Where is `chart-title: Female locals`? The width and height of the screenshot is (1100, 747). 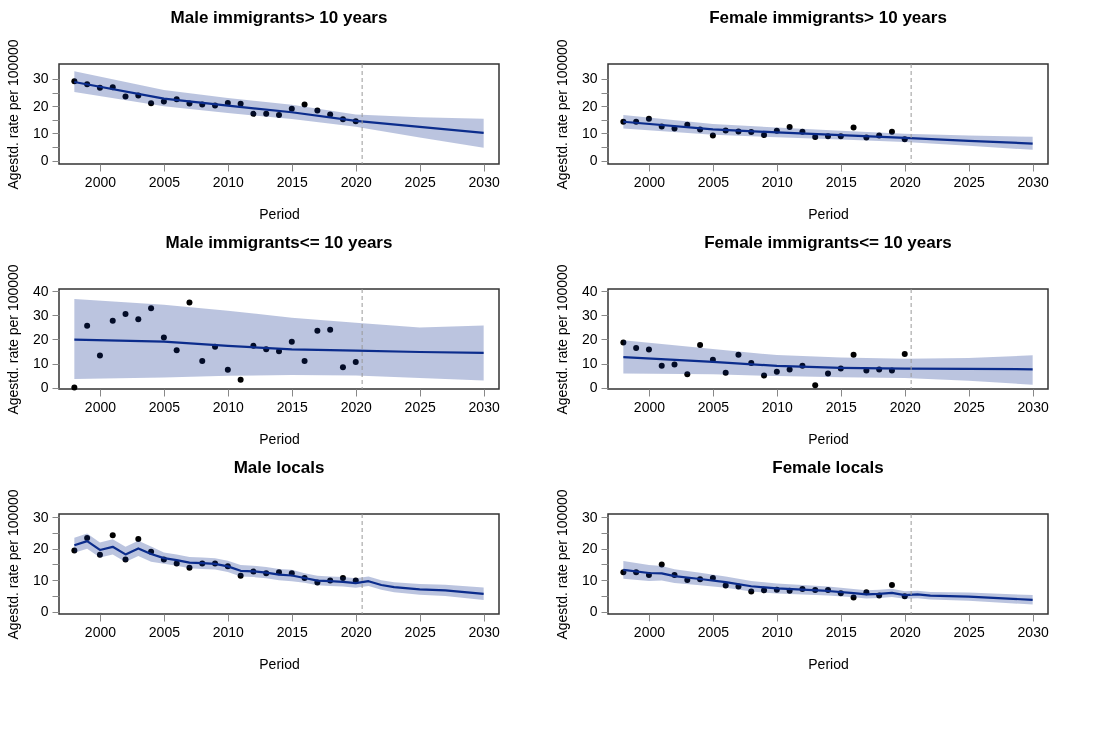
chart-title: Female locals is located at coordinates (828, 467).